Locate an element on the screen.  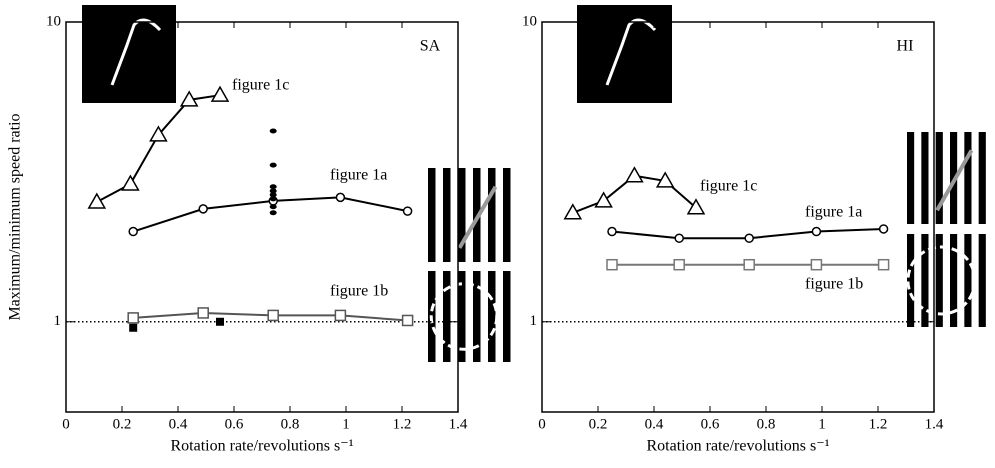
x-tick-label: 1.2 is located at coordinates (878, 424).